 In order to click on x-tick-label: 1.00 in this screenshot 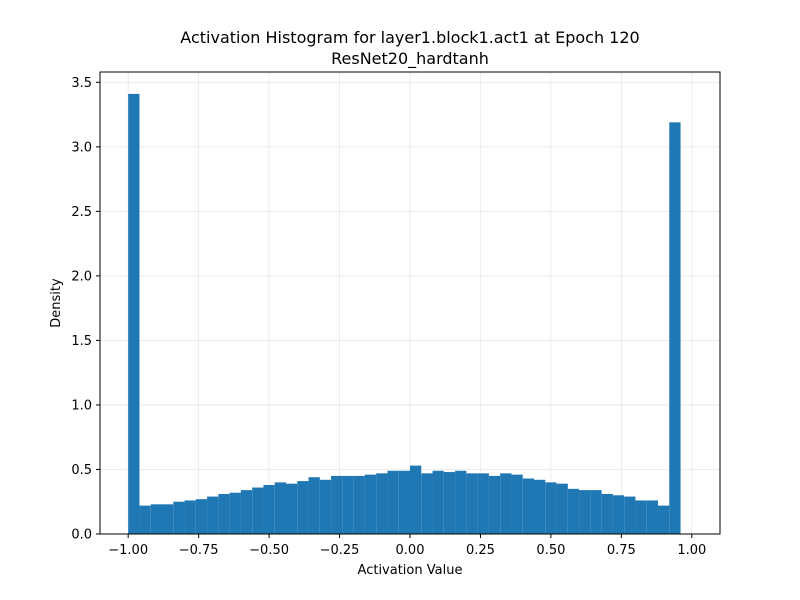, I will do `click(691, 550)`.